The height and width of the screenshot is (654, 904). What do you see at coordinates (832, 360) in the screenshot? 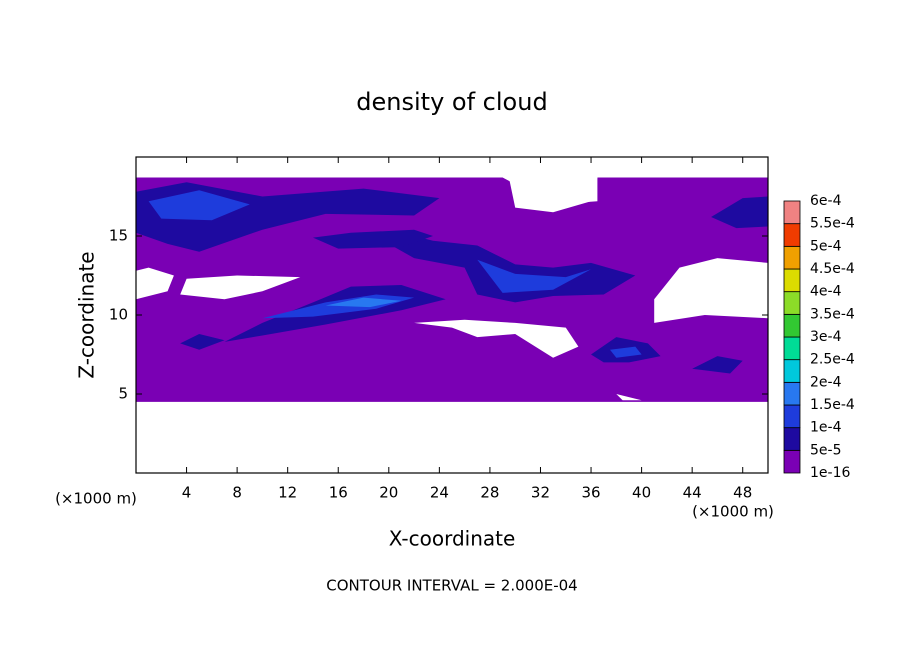
I see `colorbar-label: 2.5e-4` at bounding box center [832, 360].